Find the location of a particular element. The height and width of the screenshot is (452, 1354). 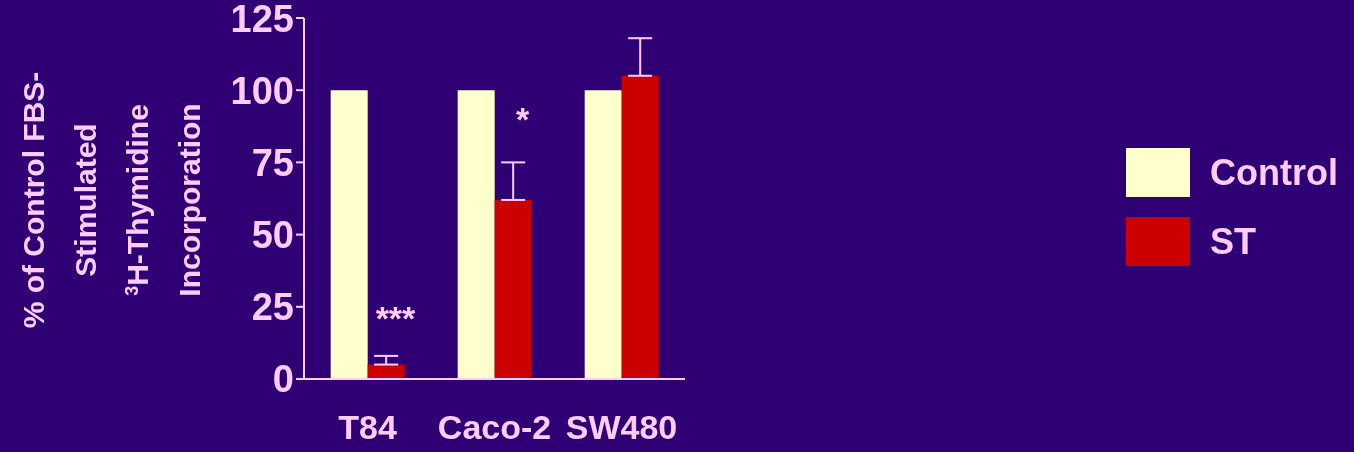

legend-label: Control is located at coordinates (1274, 172).